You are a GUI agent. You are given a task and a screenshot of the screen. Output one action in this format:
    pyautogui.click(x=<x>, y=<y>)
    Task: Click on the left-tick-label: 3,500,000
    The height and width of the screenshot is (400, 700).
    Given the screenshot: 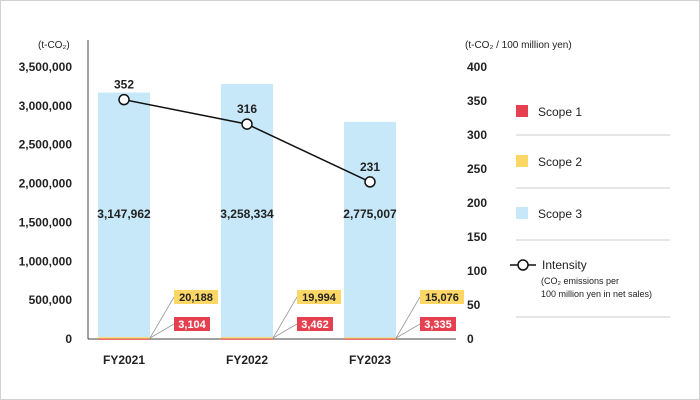 What is the action you would take?
    pyautogui.click(x=46, y=67)
    